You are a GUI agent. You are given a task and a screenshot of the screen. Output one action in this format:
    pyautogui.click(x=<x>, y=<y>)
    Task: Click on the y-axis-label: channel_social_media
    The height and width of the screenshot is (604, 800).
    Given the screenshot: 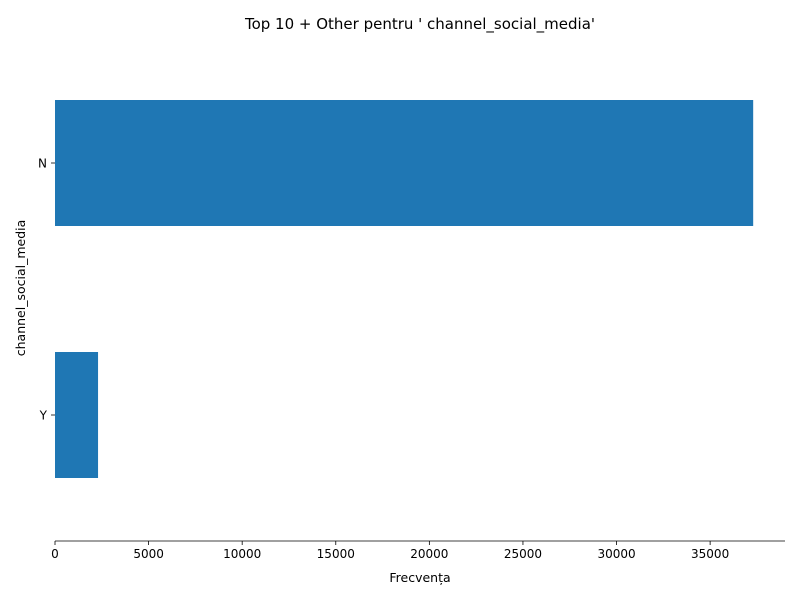 What is the action you would take?
    pyautogui.click(x=20, y=288)
    